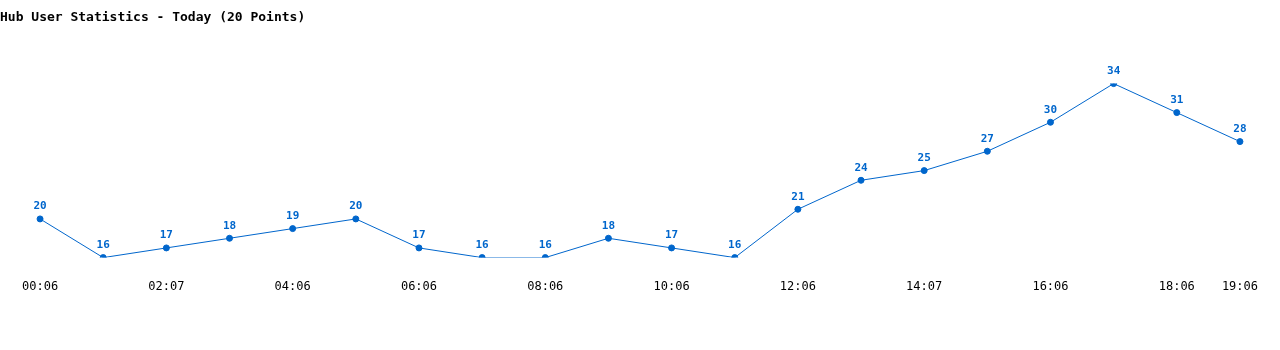  I want to click on data-label: 28, so click(1240, 128).